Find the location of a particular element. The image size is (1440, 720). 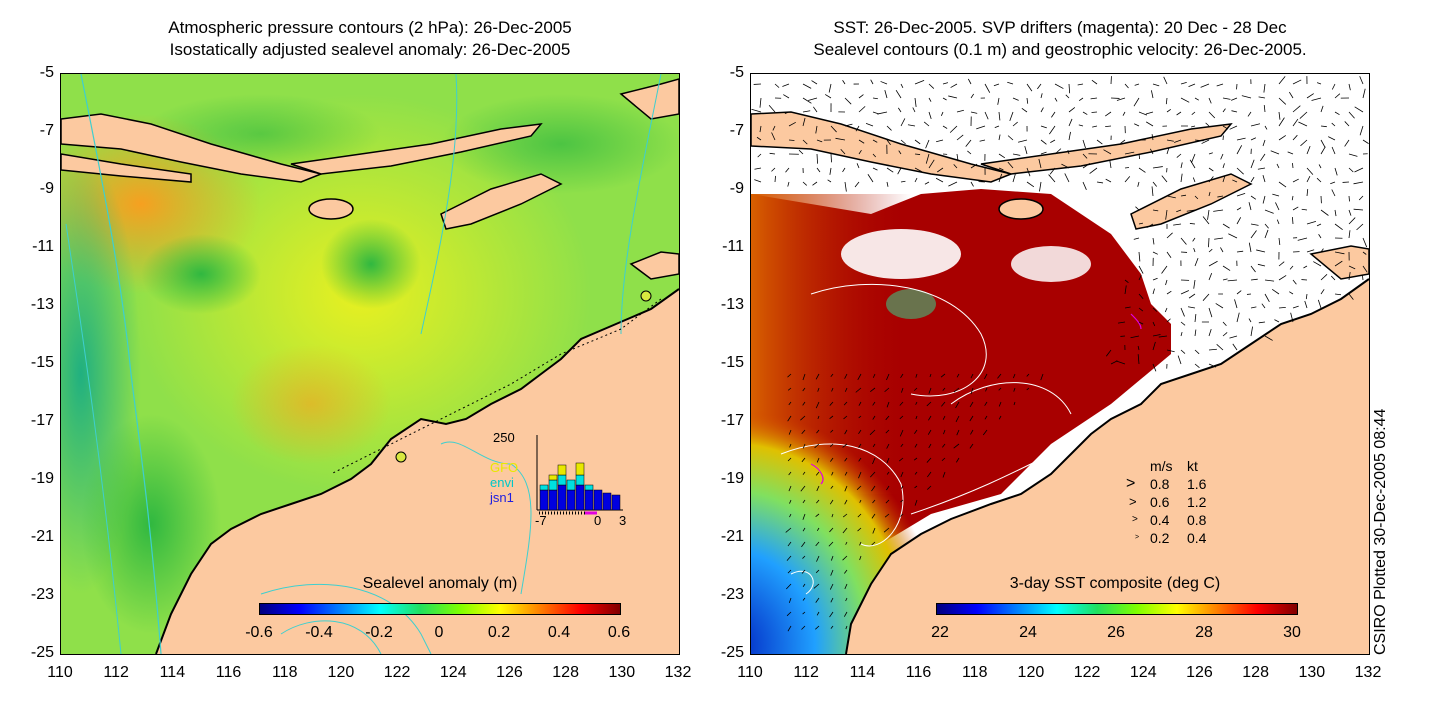

right-colorbar-tick: 24 is located at coordinates (1028, 632).